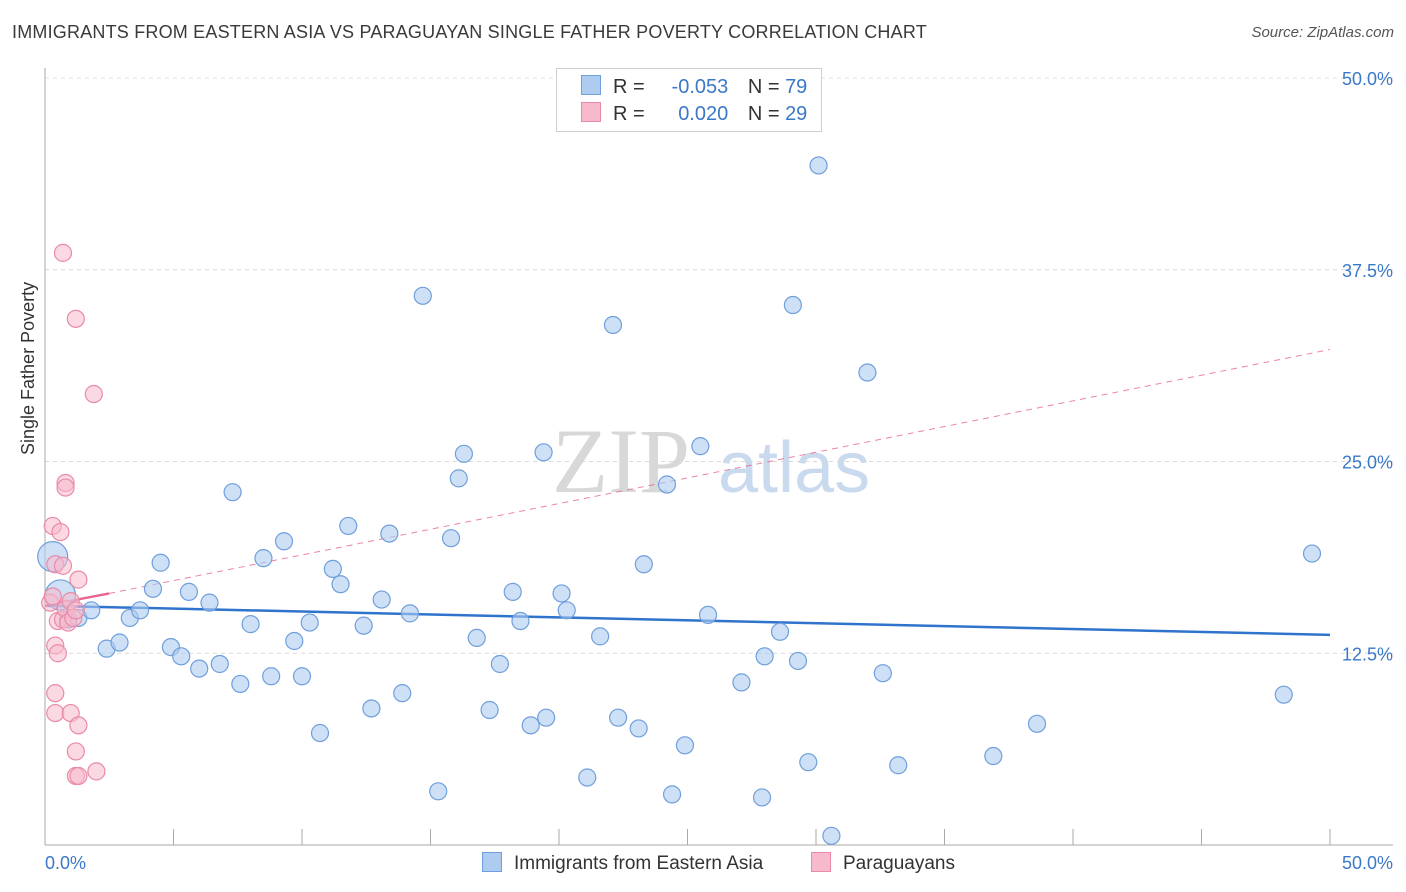 The image size is (1406, 892). I want to click on y-axis-label: Single Father Poverty, so click(28, 368).